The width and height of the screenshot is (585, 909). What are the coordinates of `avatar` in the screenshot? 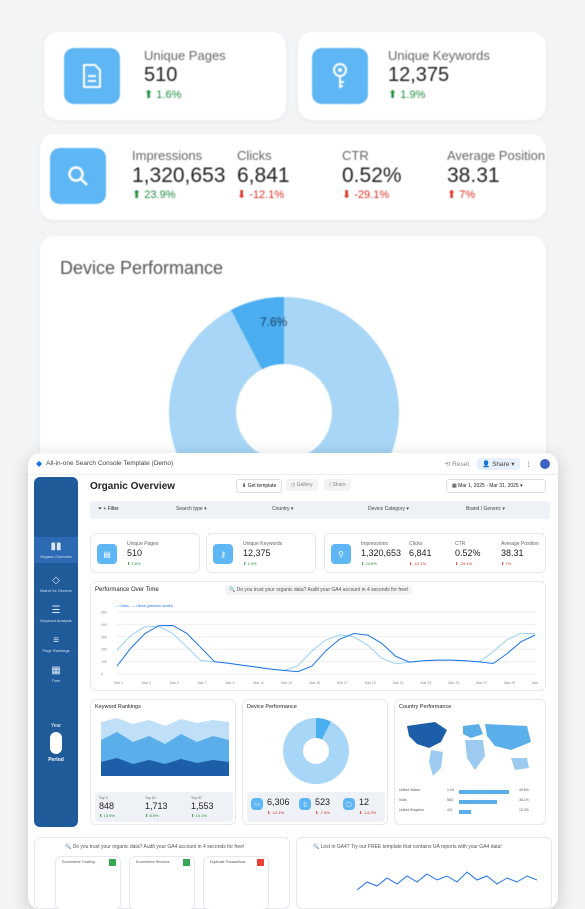 It's located at (545, 463).